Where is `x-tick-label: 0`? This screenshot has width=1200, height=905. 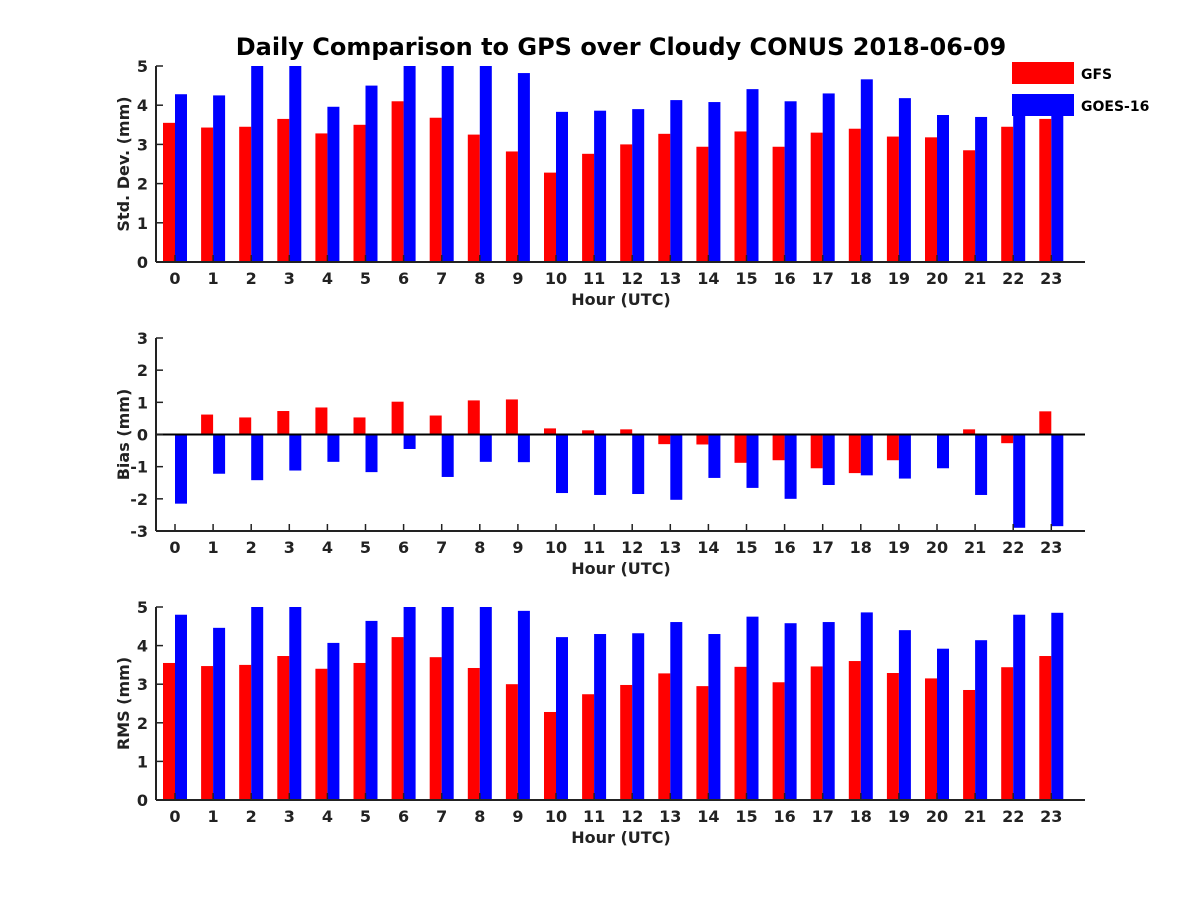 x-tick-label: 0 is located at coordinates (174, 816).